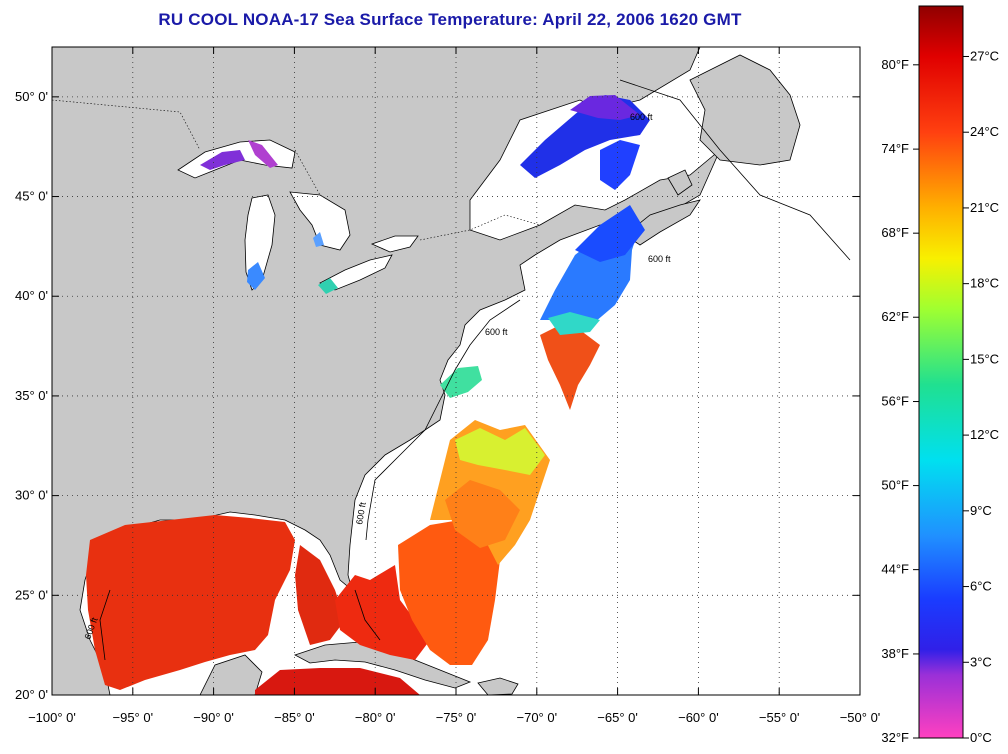 This screenshot has width=1008, height=754. What do you see at coordinates (860, 717) in the screenshot?
I see `lon-tick-label: −50° 0'` at bounding box center [860, 717].